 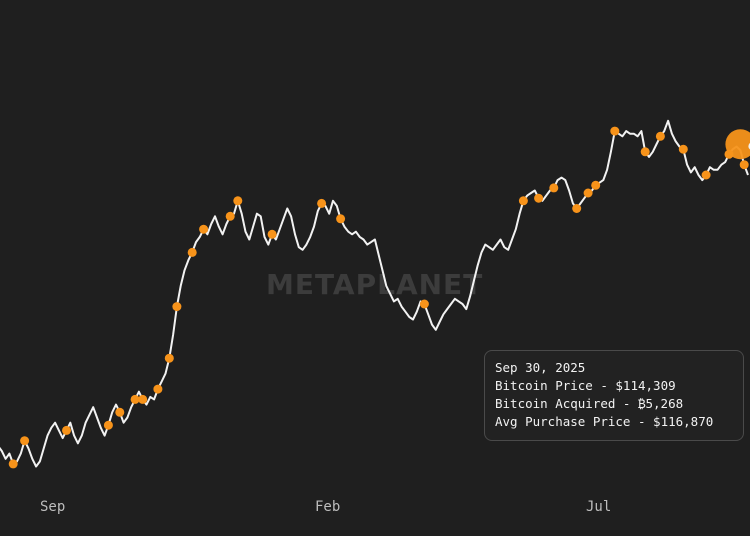 What do you see at coordinates (599, 507) in the screenshot?
I see `x-tick-label: Jul` at bounding box center [599, 507].